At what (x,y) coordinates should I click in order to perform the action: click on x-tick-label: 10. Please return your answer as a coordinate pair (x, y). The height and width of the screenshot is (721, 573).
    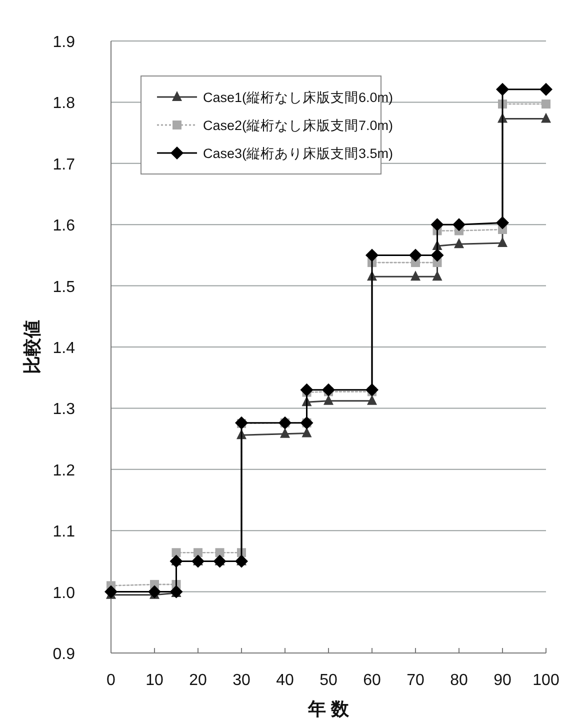
    Looking at the image, I should click on (155, 680).